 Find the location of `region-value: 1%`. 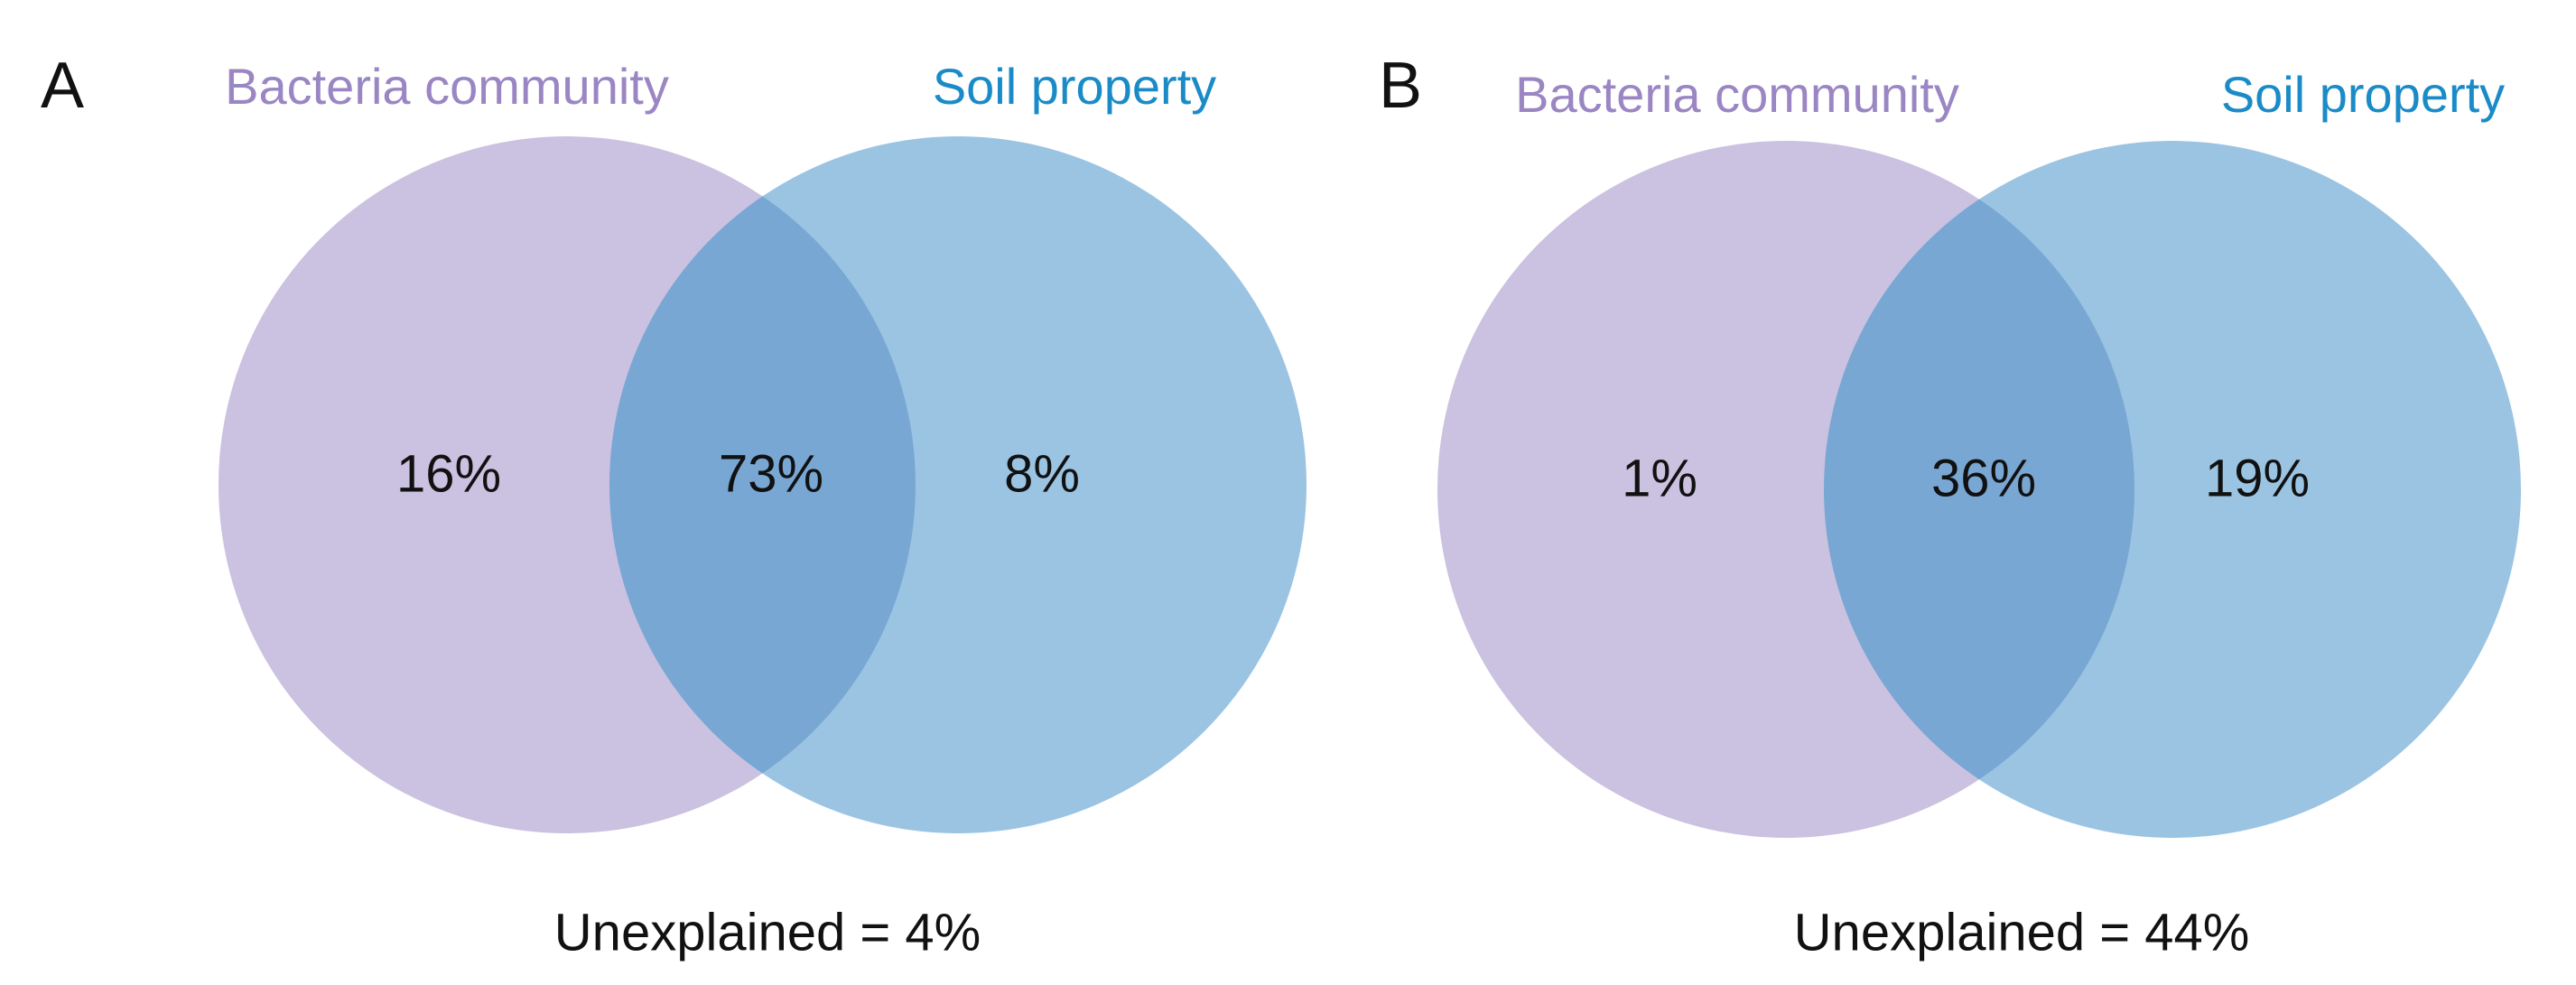

region-value: 1% is located at coordinates (1659, 478).